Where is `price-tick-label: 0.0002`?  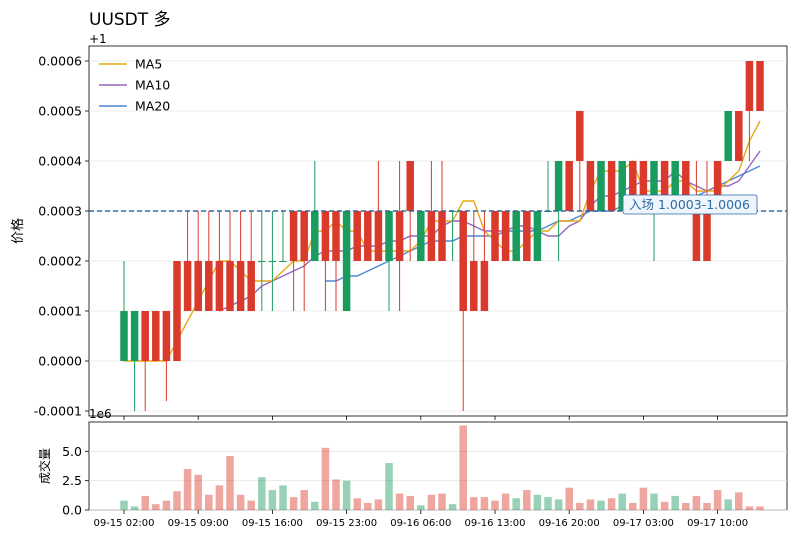 price-tick-label: 0.0002 is located at coordinates (60, 261).